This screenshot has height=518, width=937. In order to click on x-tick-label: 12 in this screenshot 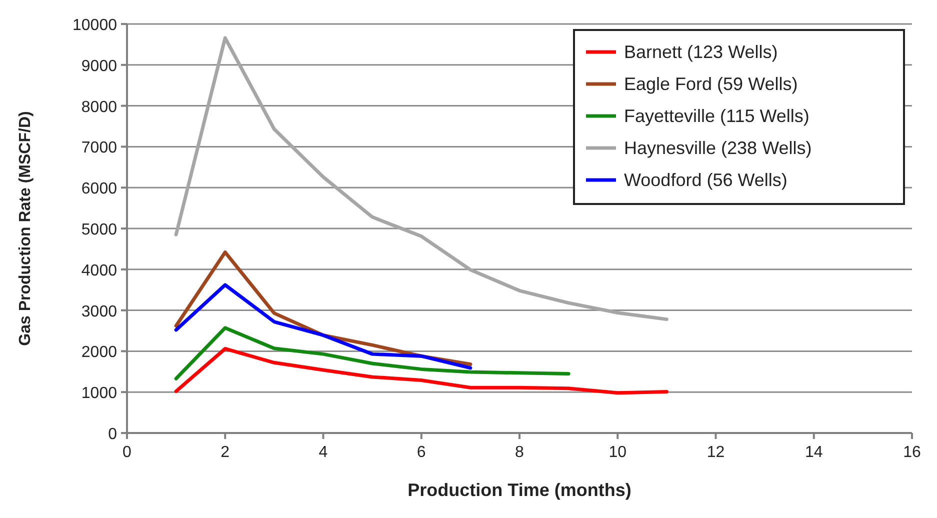, I will do `click(715, 452)`.